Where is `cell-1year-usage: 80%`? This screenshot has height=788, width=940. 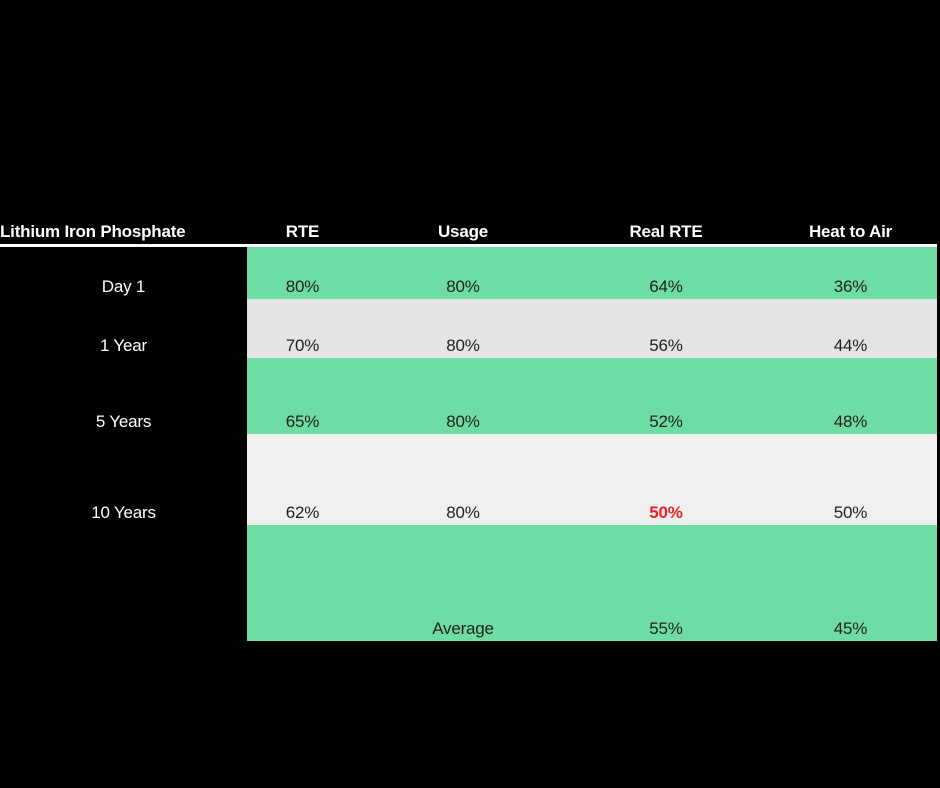 cell-1year-usage: 80% is located at coordinates (463, 328).